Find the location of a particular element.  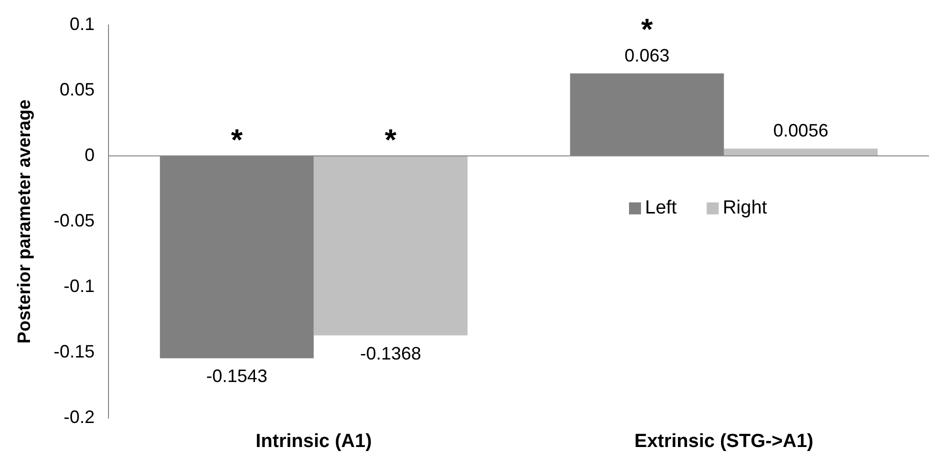

x-tick-label: Extrinsic (STG->A1) is located at coordinates (724, 441).